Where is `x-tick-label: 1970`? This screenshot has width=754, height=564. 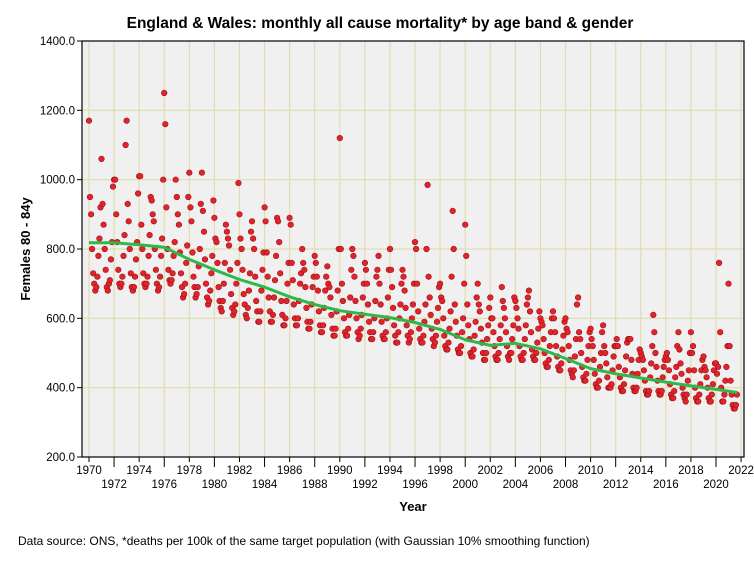 x-tick-label: 1970 is located at coordinates (89, 471).